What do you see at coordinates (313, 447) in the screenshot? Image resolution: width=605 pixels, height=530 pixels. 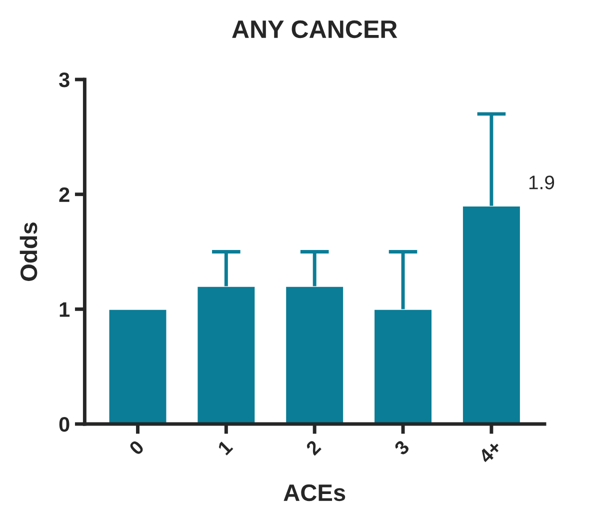 I see `x-tick-label: 2` at bounding box center [313, 447].